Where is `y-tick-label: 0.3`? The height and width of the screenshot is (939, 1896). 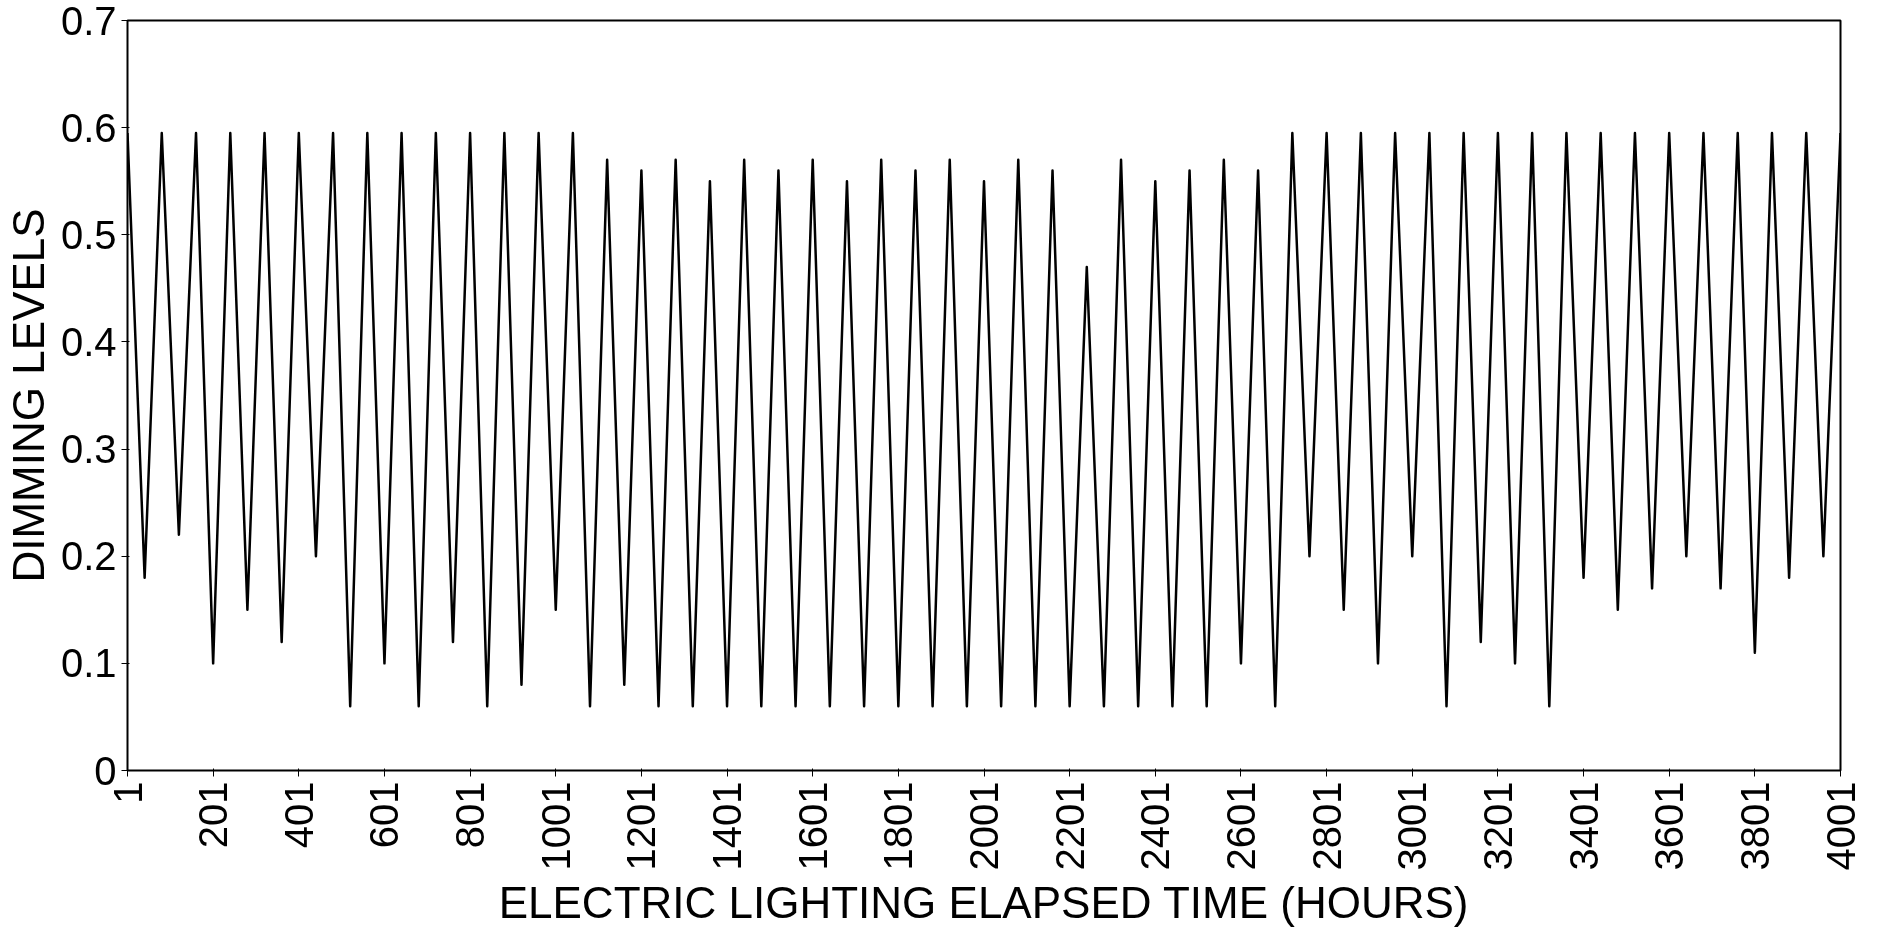
y-tick-label: 0.3 is located at coordinates (88, 449).